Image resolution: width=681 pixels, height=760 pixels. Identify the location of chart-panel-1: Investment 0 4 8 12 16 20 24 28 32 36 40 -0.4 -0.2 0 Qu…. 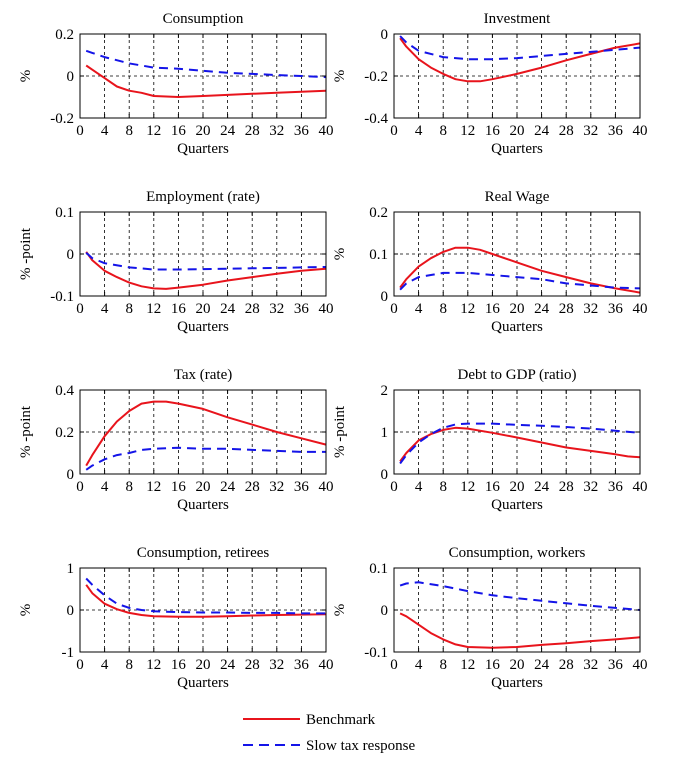
(490, 84).